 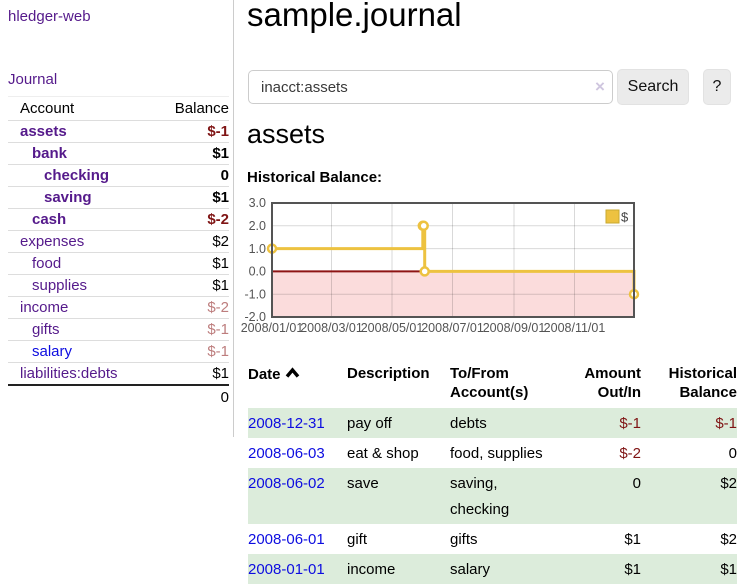 I want to click on transaction-date-link: 2008-06-01, so click(x=286, y=539).